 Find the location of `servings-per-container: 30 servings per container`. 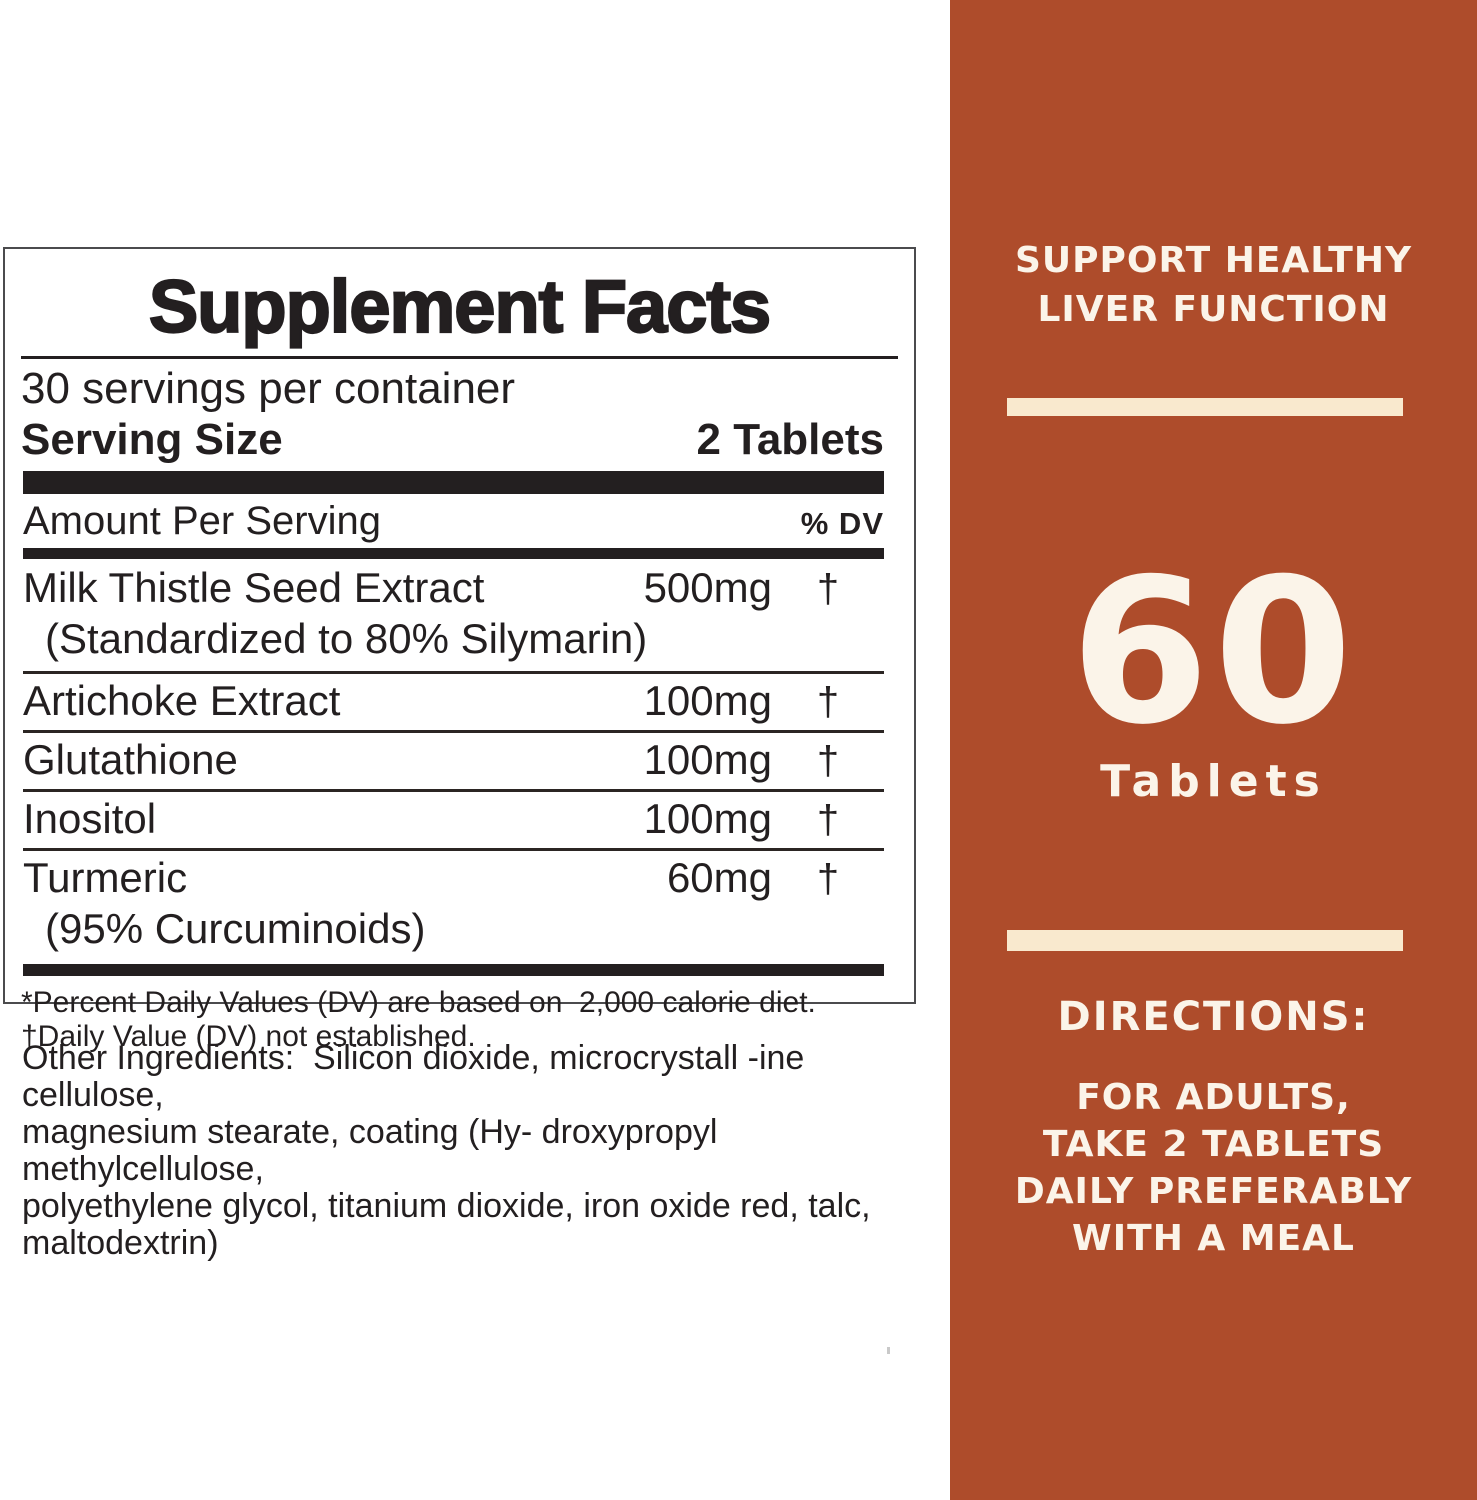

servings-per-container: 30 servings per container is located at coordinates (268, 388).